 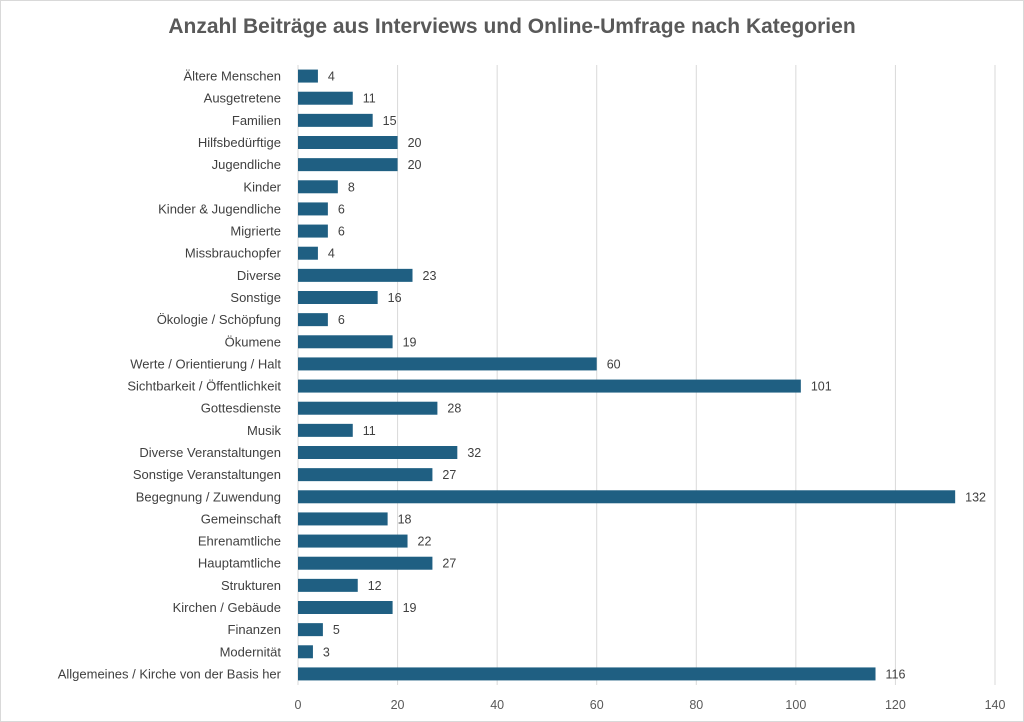 What do you see at coordinates (207, 474) in the screenshot?
I see `category-label: Sonstige Veranstaltungen` at bounding box center [207, 474].